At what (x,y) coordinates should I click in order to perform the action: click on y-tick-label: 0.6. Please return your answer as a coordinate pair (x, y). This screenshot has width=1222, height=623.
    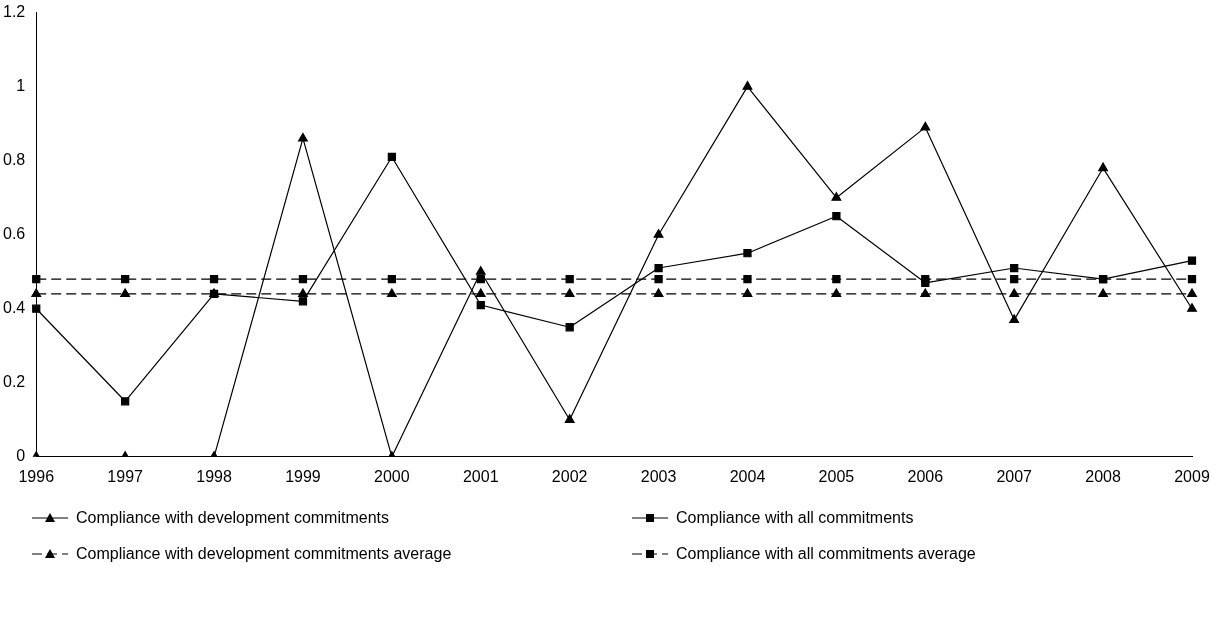
    Looking at the image, I should click on (14, 234).